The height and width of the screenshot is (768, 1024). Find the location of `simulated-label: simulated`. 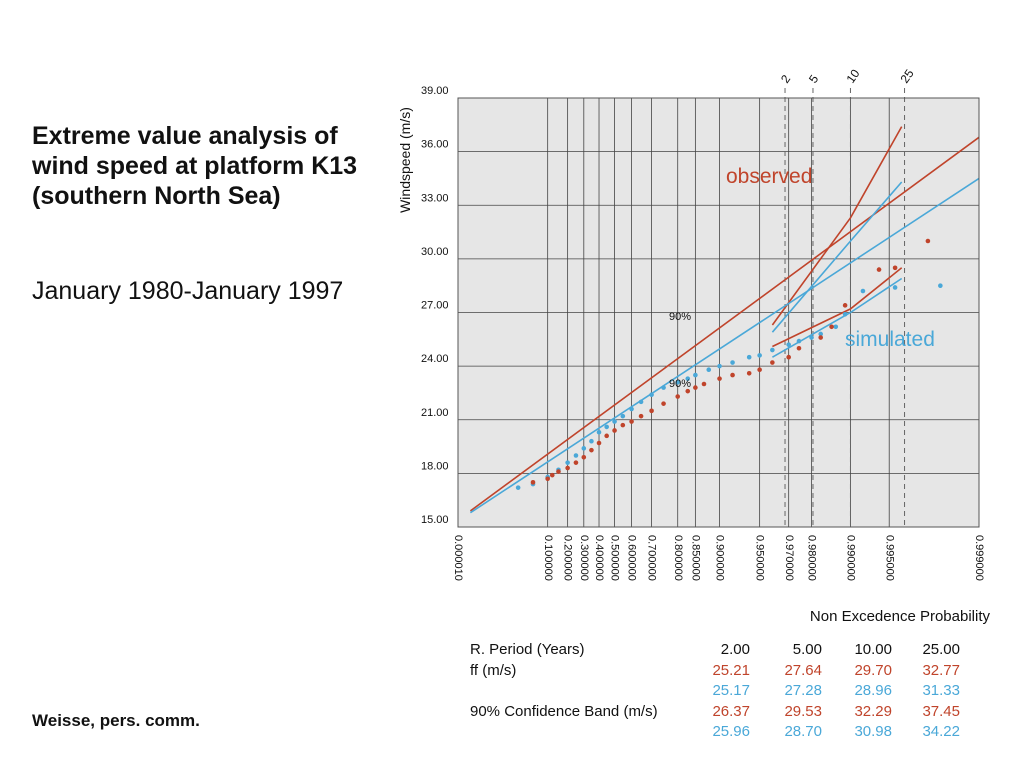

simulated-label: simulated is located at coordinates (890, 339).